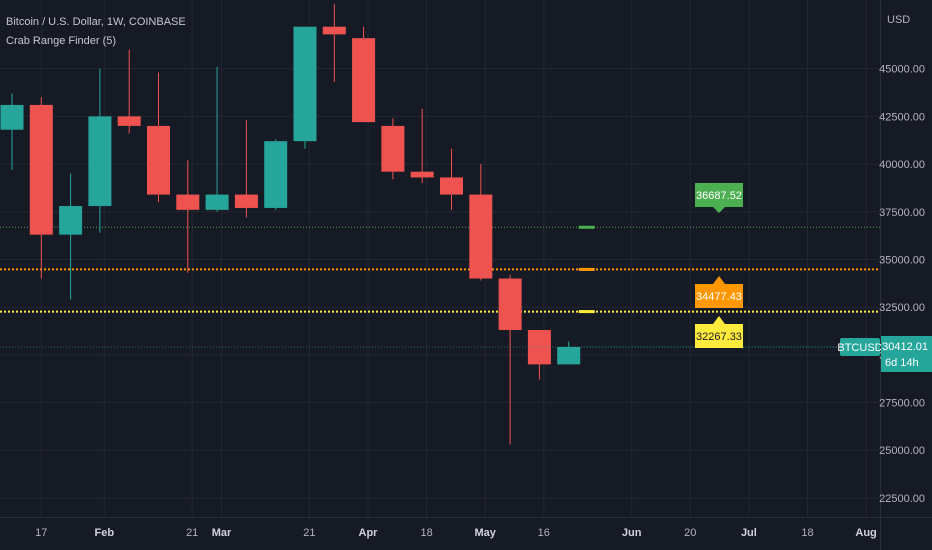  Describe the element at coordinates (222, 533) in the screenshot. I see `x-tick-label: Mar` at that location.